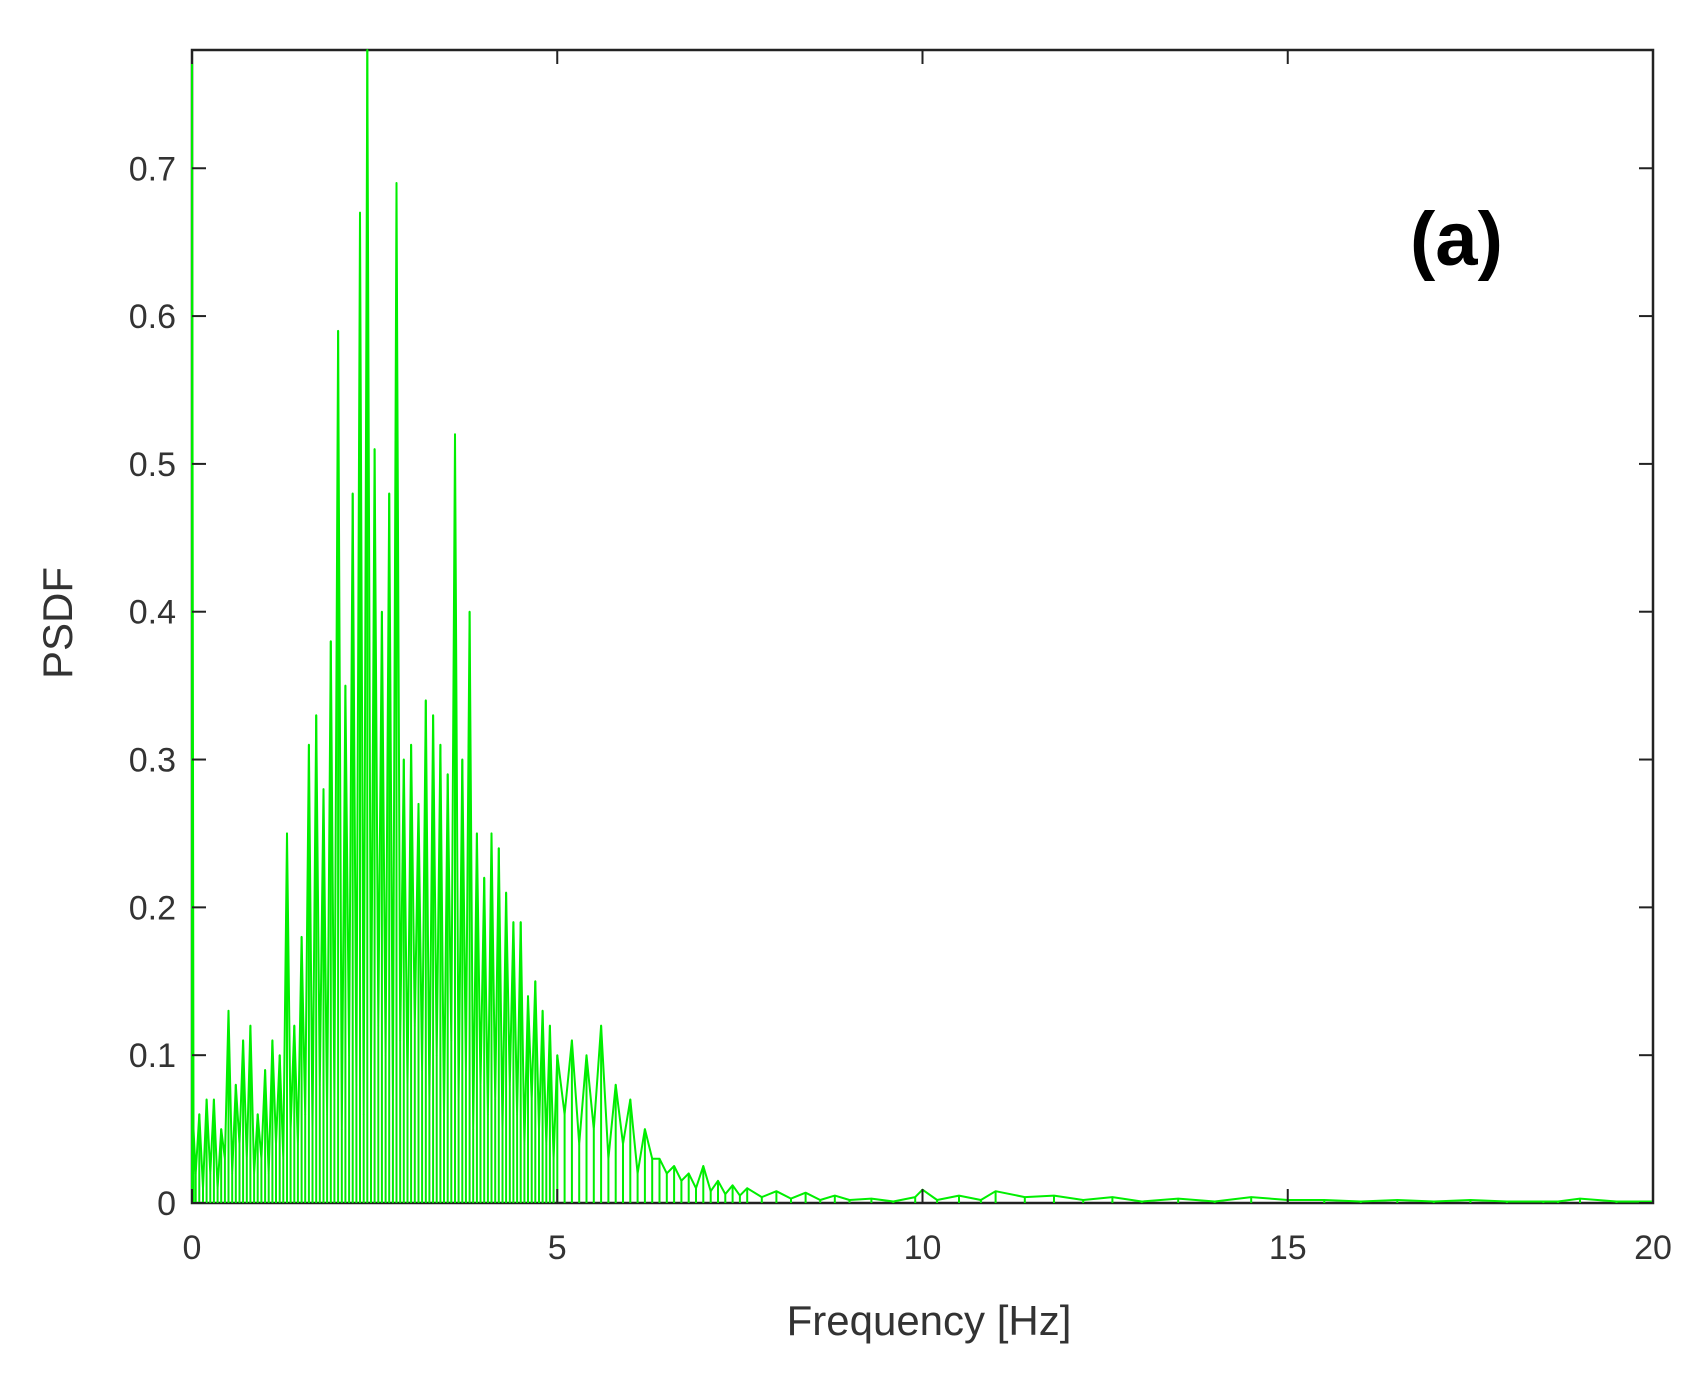 The height and width of the screenshot is (1381, 1702). What do you see at coordinates (166, 1204) in the screenshot?
I see `y-tick-label-0: 0` at bounding box center [166, 1204].